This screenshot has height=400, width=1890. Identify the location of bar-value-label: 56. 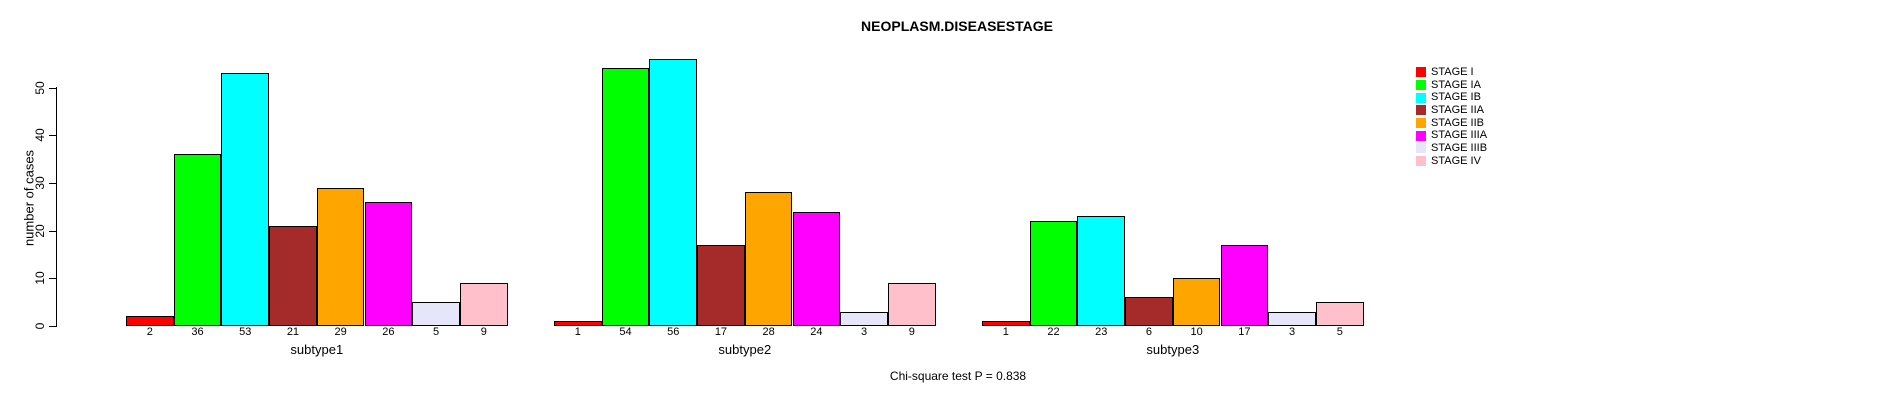
(673, 332).